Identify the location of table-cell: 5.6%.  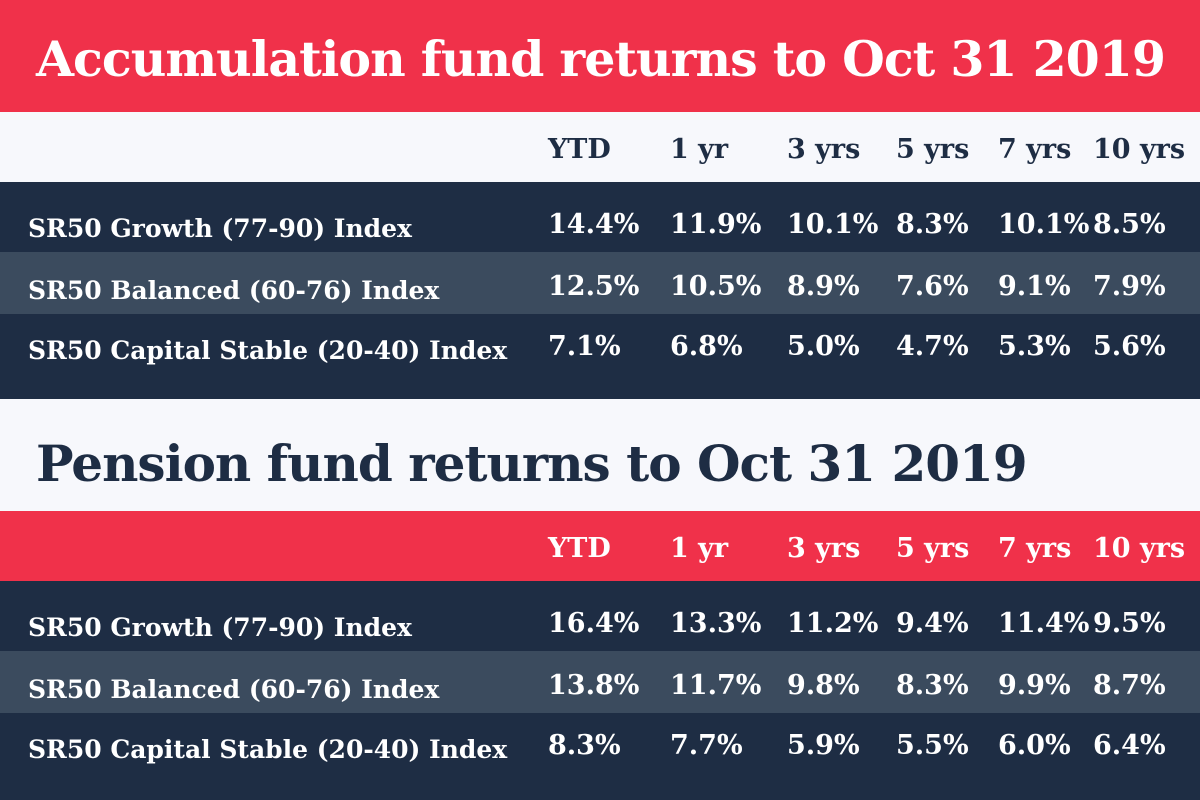
(1129, 346).